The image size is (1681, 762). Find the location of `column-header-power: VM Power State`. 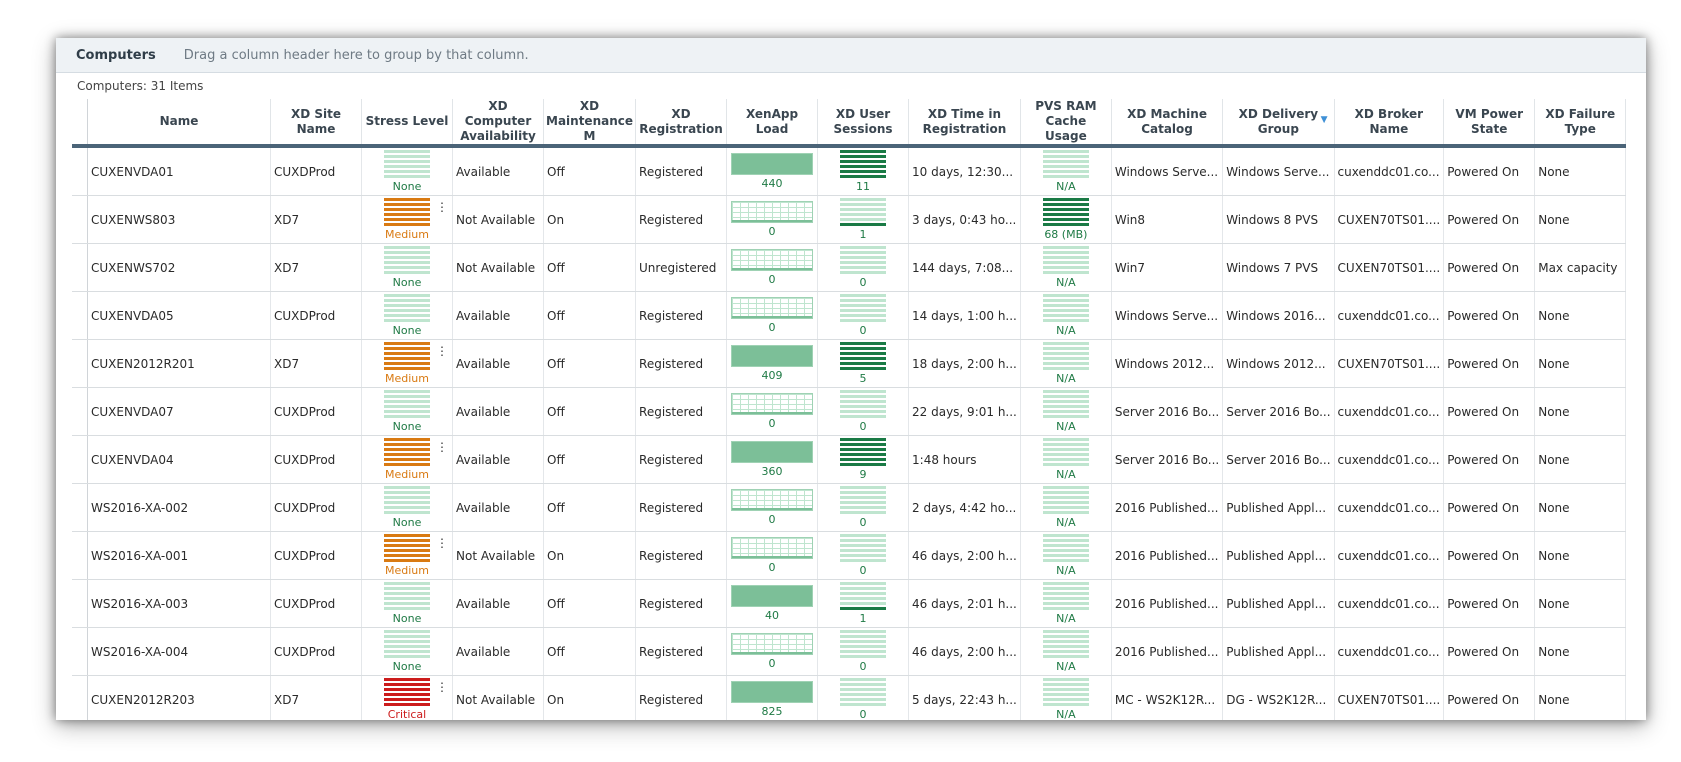

column-header-power: VM Power State is located at coordinates (1489, 123).